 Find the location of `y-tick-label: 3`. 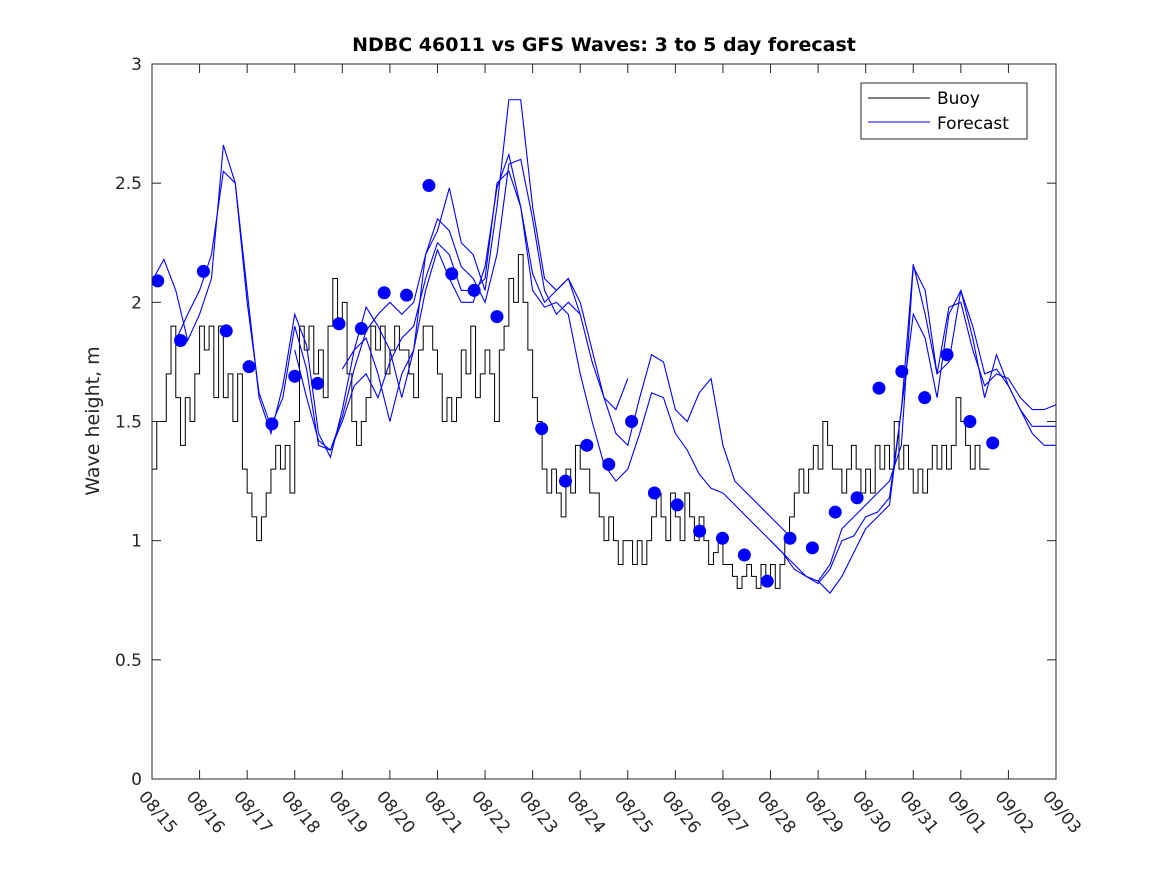

y-tick-label: 3 is located at coordinates (136, 65).